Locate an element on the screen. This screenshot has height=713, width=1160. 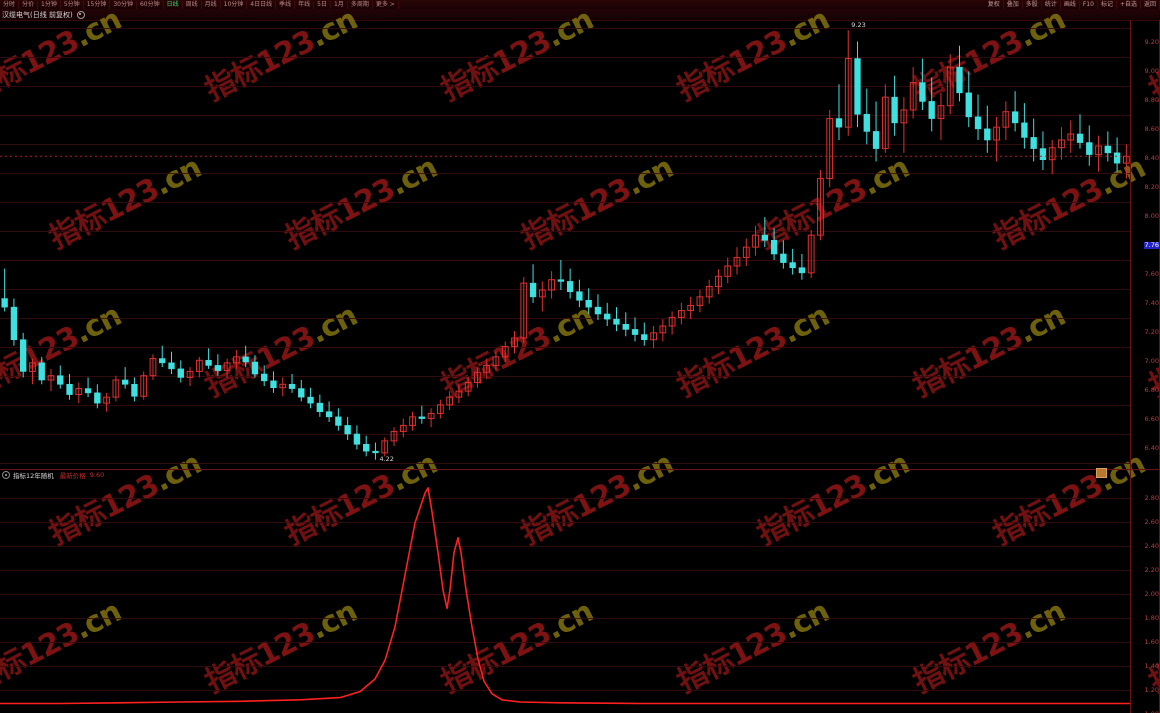
menu-right-item-7: +自选 is located at coordinates (1129, 4).